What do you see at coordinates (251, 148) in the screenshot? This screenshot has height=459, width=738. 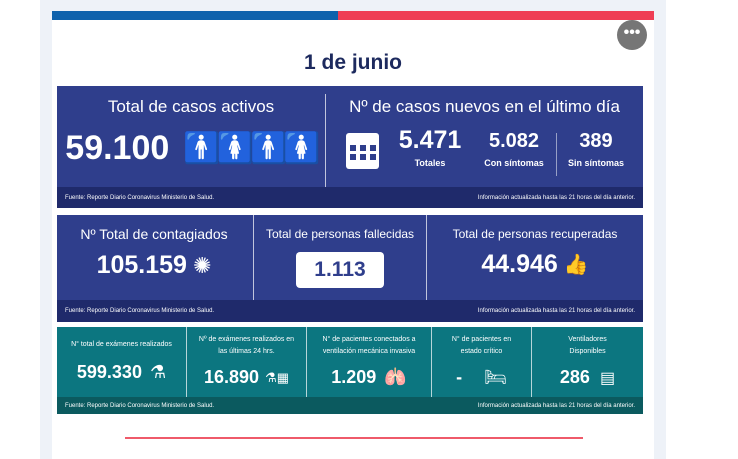 I see `people-icon: 🚹🚺🚹🚺` at bounding box center [251, 148].